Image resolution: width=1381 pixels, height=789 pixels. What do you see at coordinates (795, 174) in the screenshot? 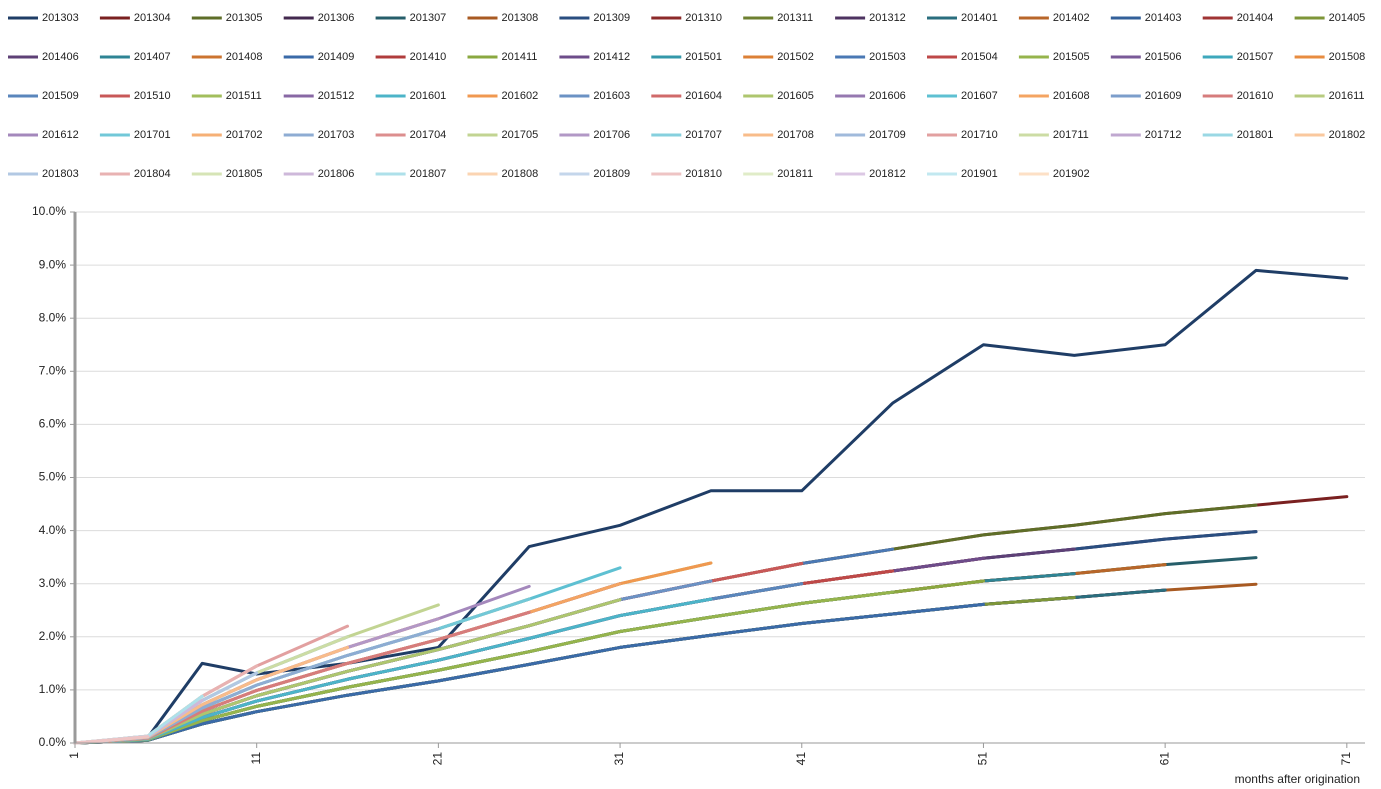
I see `legend-label: 201811` at bounding box center [795, 174].